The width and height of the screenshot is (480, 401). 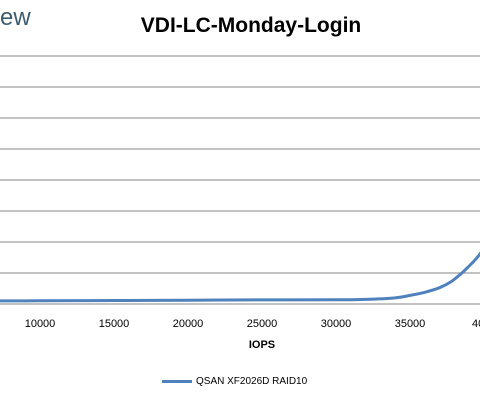 What do you see at coordinates (114, 324) in the screenshot?
I see `x-tick-label: 15000` at bounding box center [114, 324].